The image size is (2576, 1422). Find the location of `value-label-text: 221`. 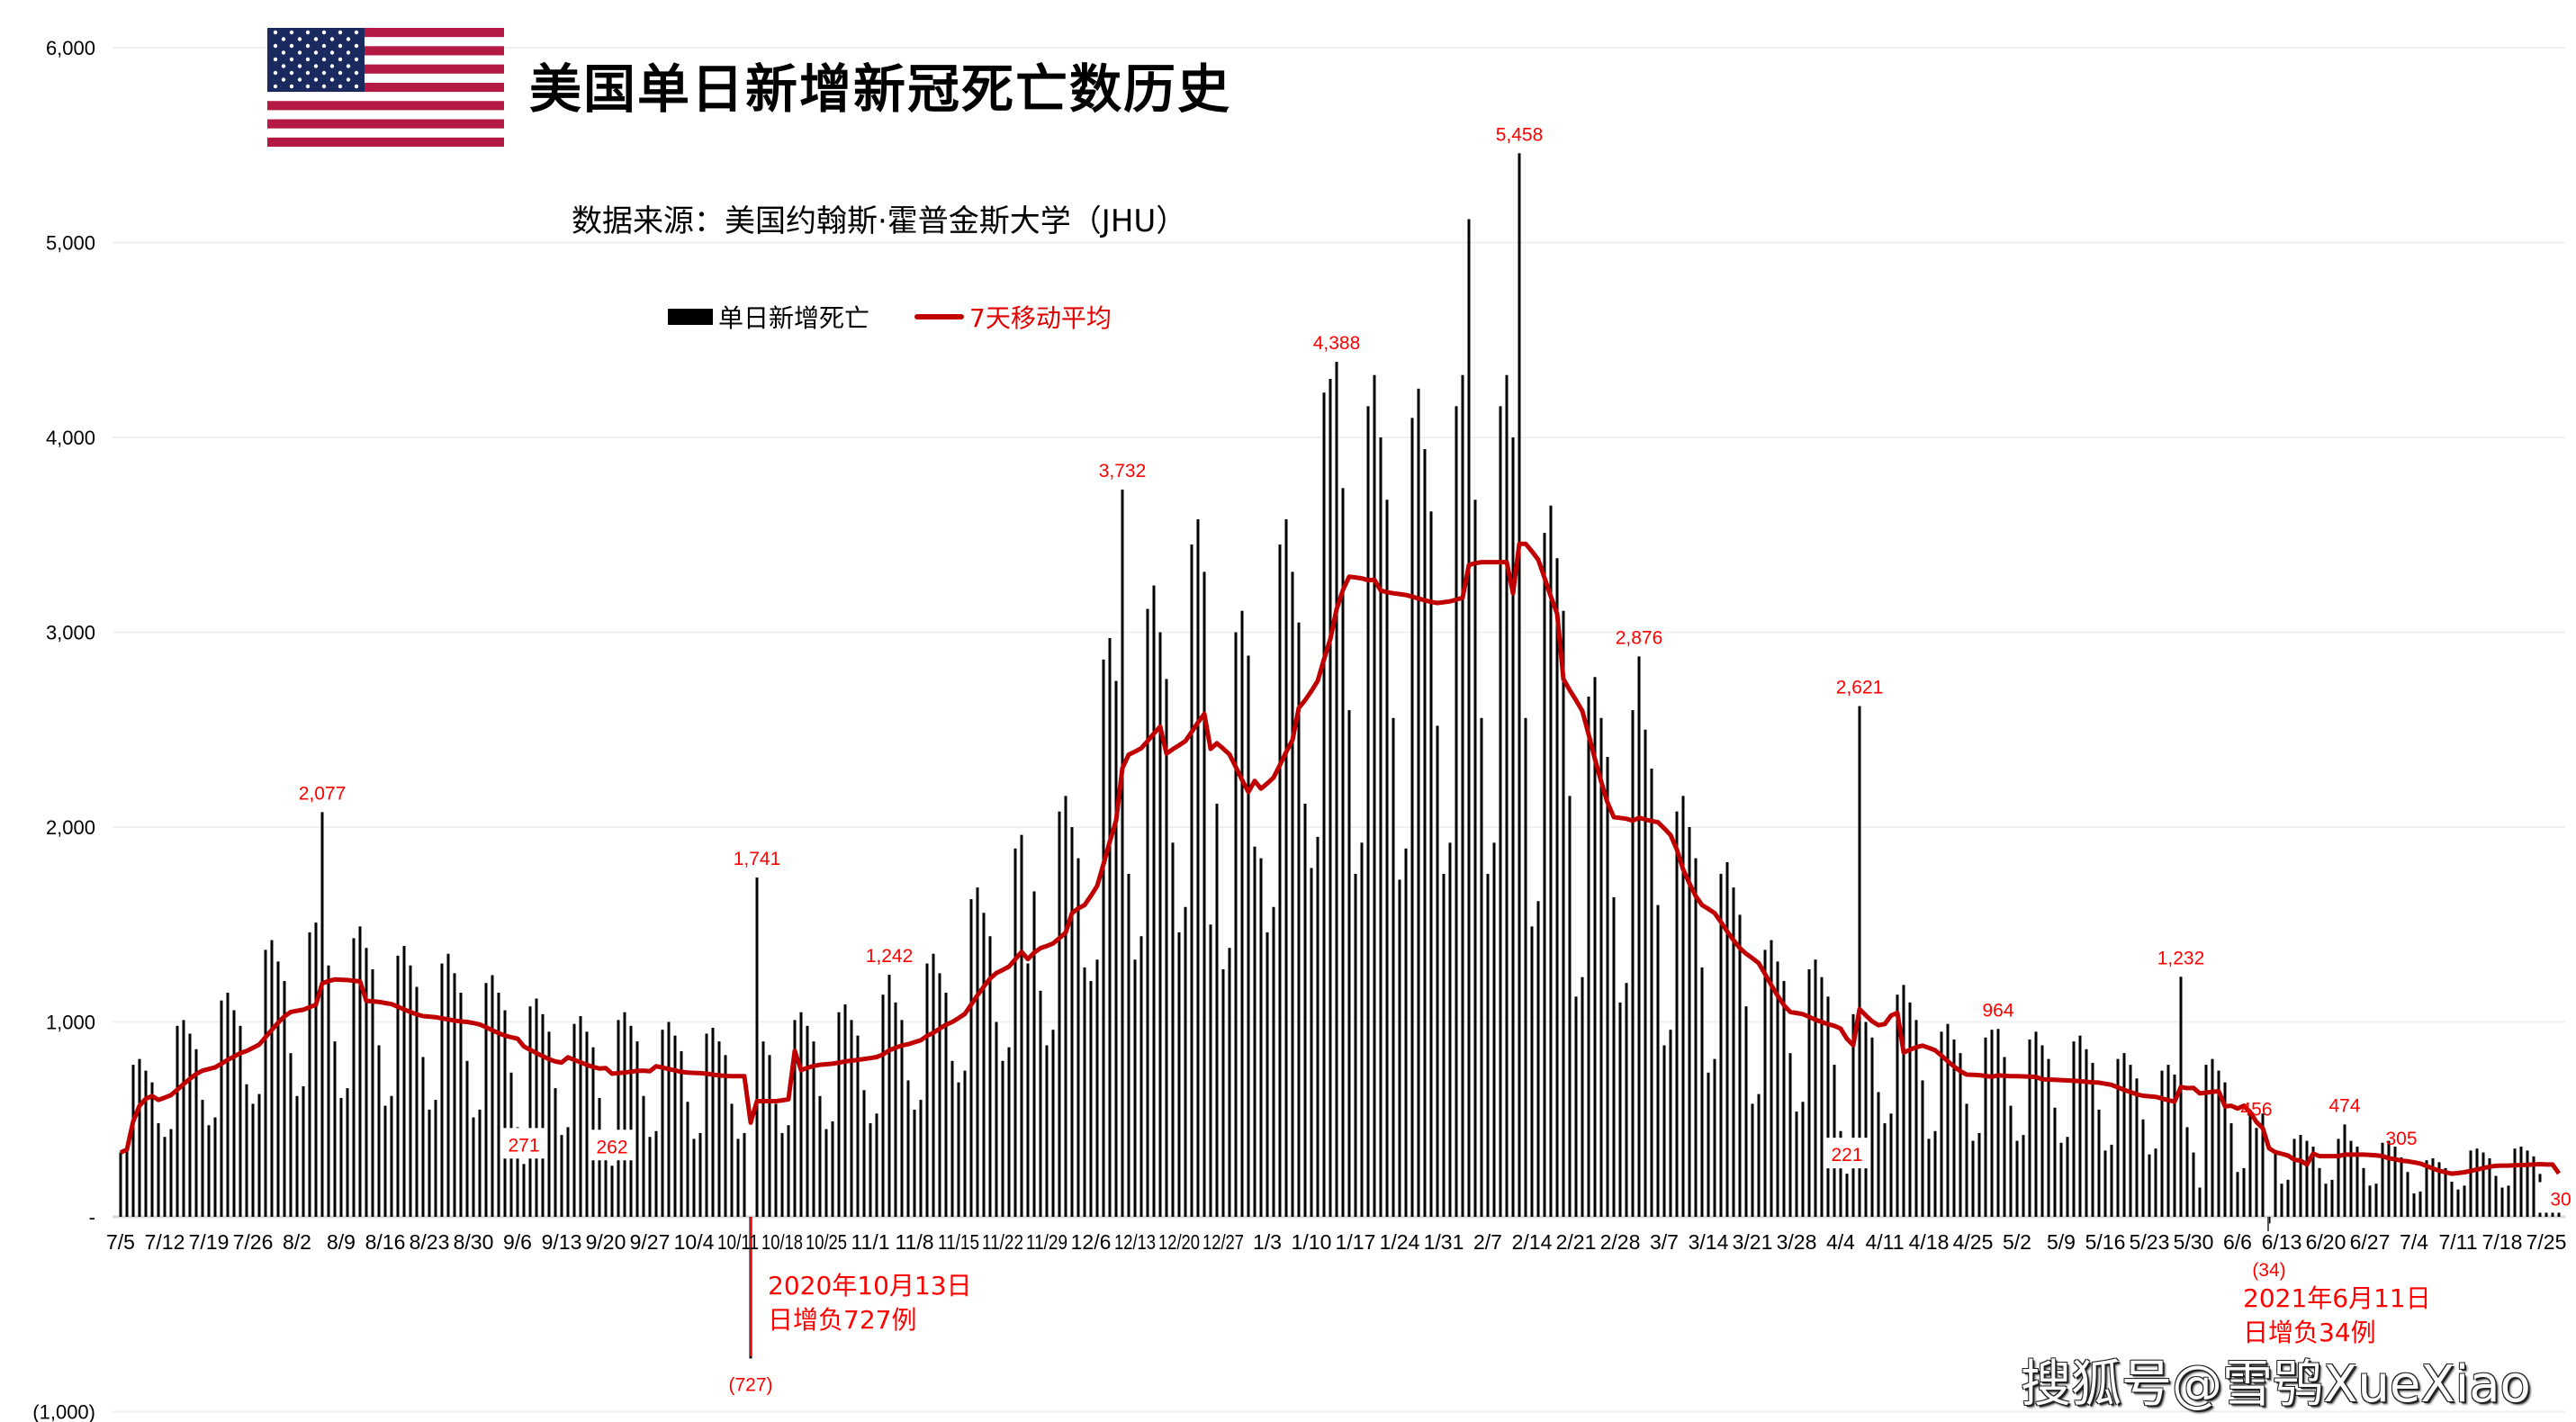

value-label-text: 221 is located at coordinates (1846, 1155).